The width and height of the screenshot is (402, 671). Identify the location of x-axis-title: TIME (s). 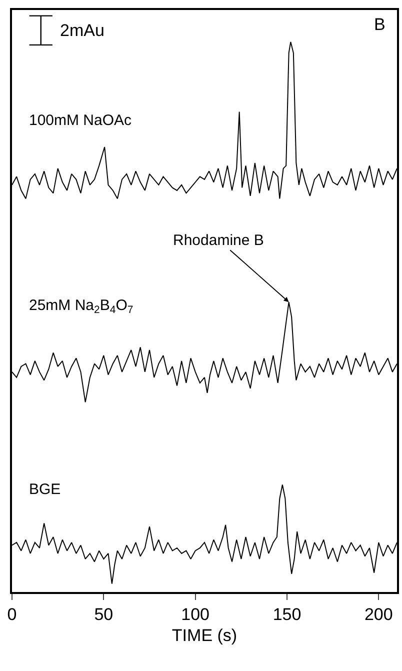
(205, 636).